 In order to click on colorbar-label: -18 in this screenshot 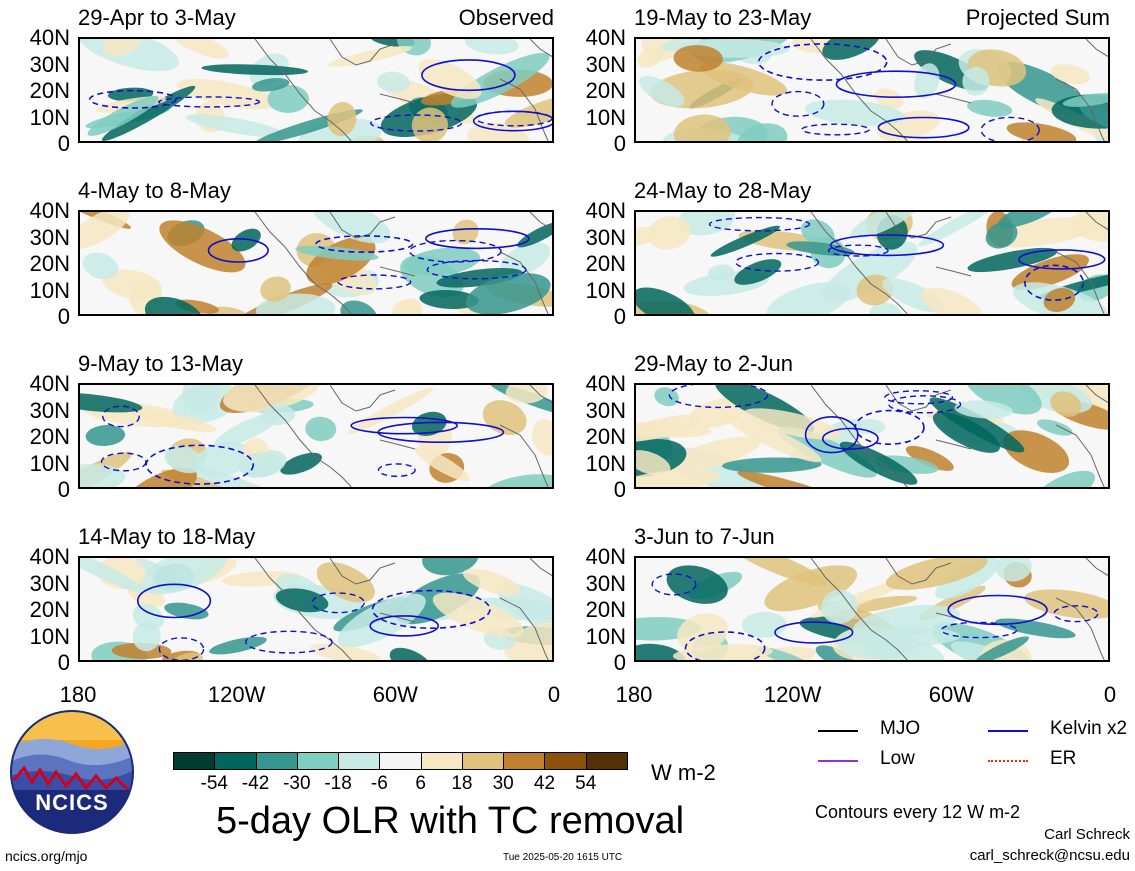, I will do `click(338, 783)`.